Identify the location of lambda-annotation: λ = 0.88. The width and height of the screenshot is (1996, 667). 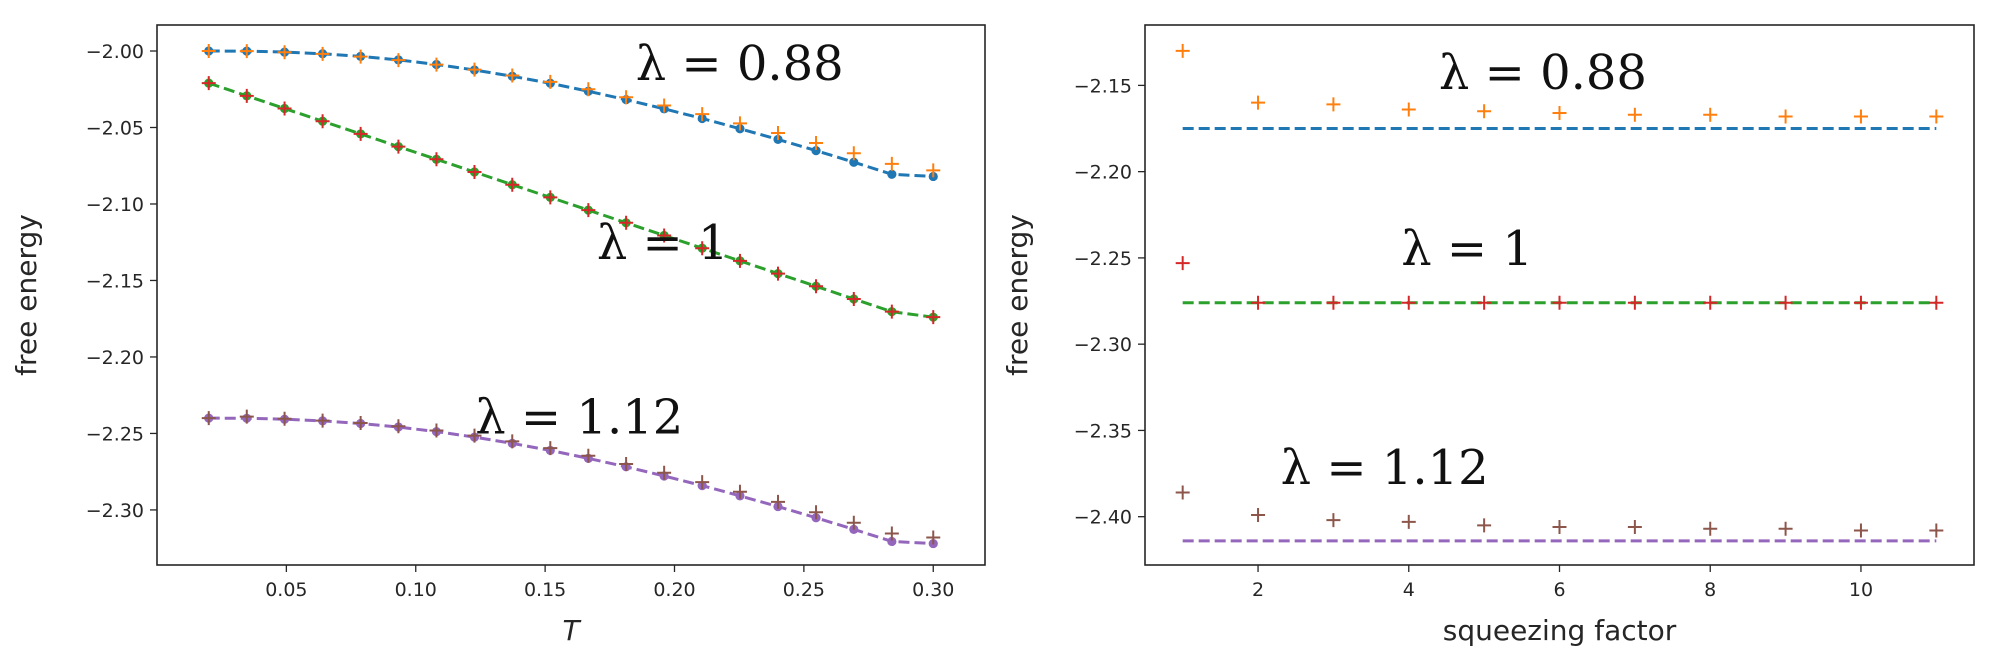
(740, 64).